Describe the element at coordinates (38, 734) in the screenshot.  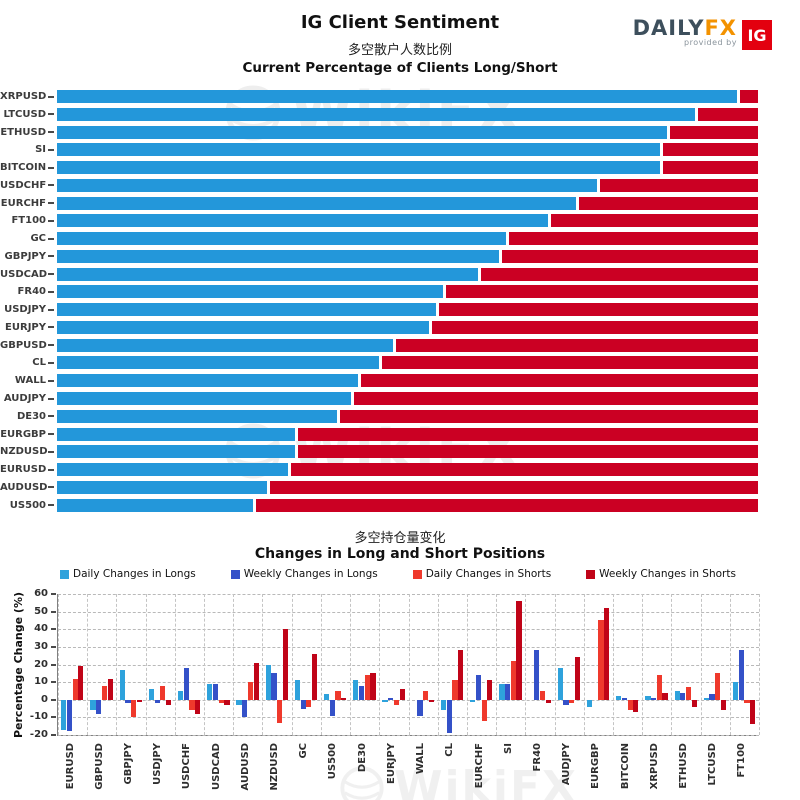
I see `y-tick-label: -20` at that location.